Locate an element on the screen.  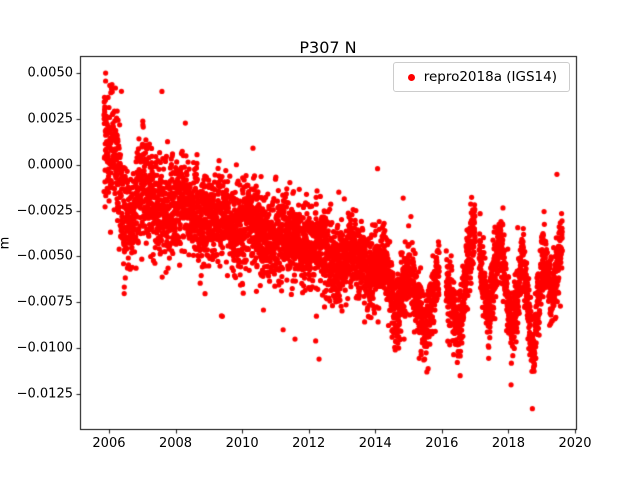
y-tick-label: −0.0100 is located at coordinates (44, 348).